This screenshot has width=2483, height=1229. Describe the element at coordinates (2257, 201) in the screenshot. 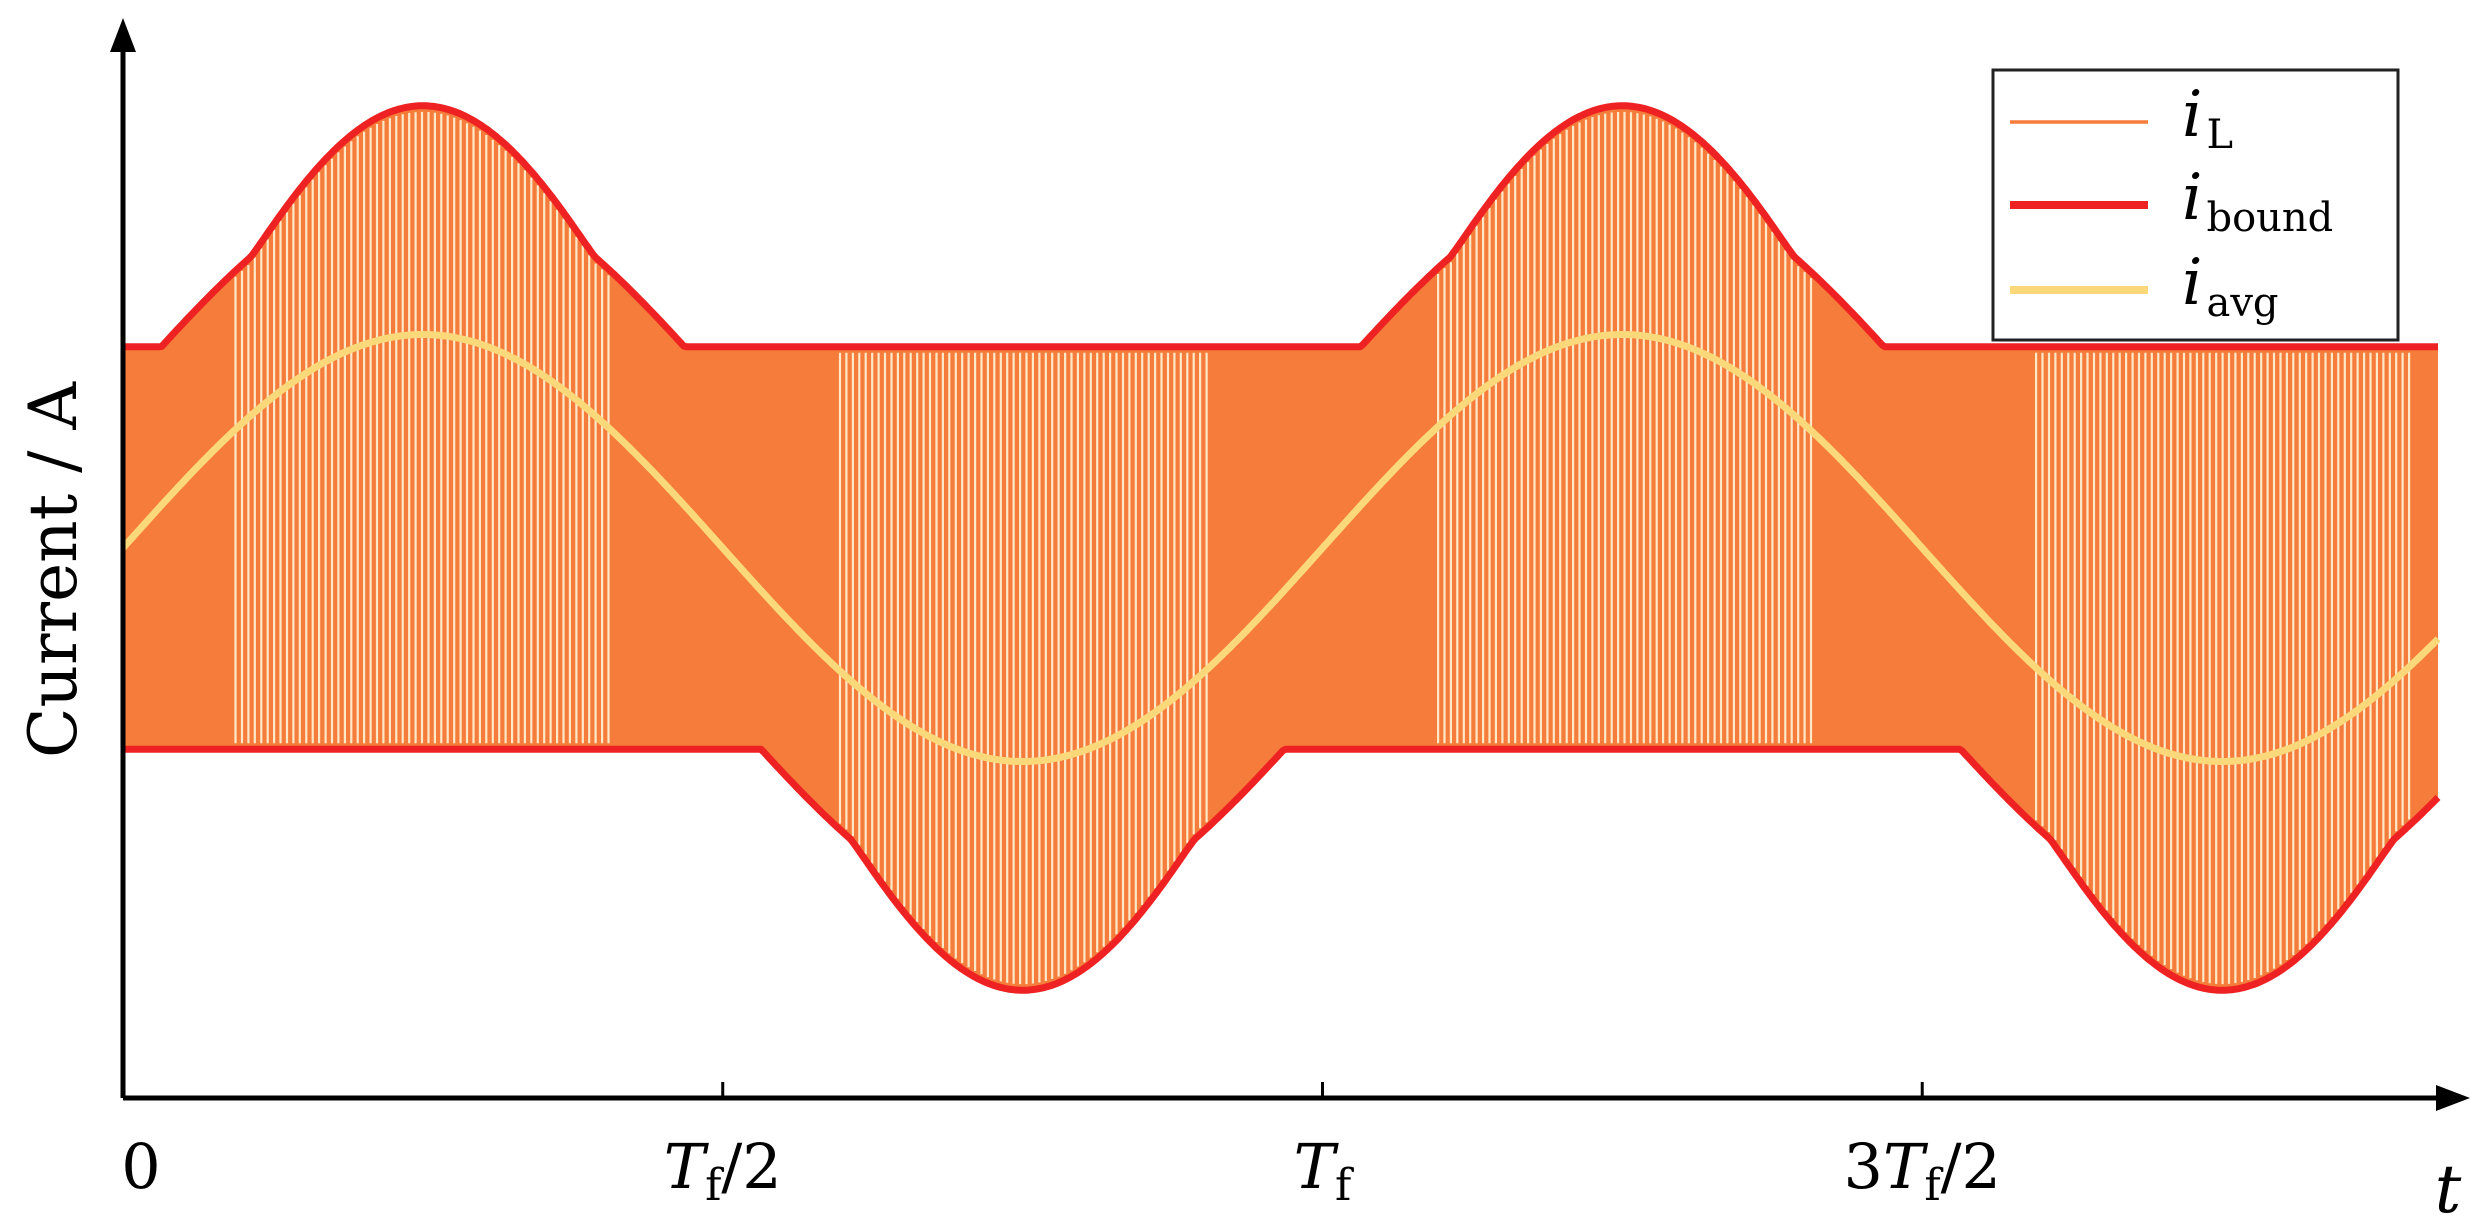

I see `legend-label-ibound: i bound` at that location.